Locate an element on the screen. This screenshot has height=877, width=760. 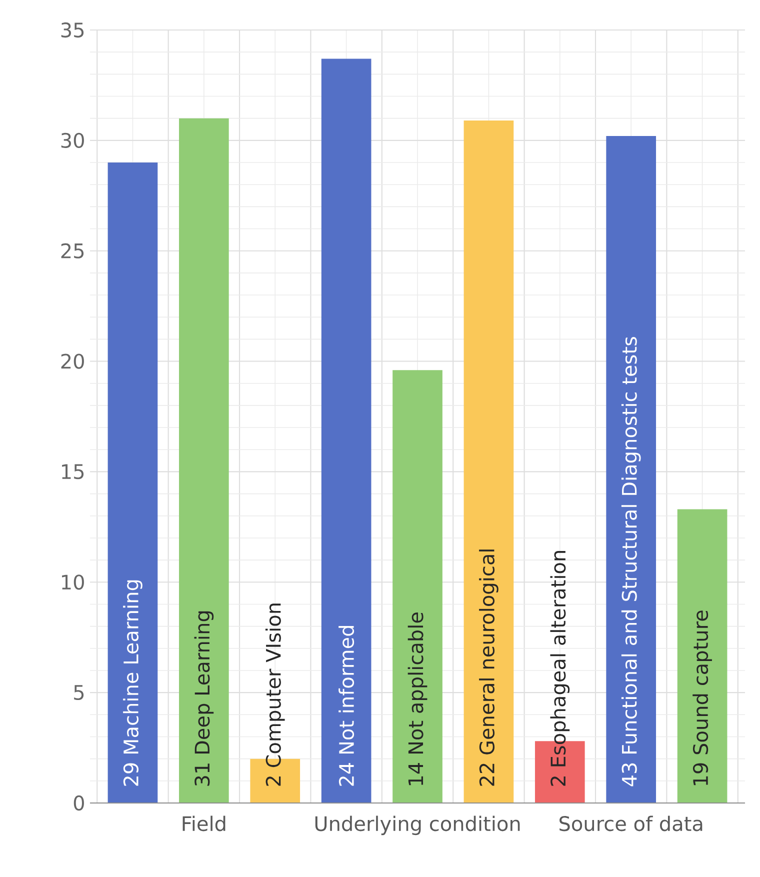
y-tick-label: 0 is located at coordinates (79, 803).